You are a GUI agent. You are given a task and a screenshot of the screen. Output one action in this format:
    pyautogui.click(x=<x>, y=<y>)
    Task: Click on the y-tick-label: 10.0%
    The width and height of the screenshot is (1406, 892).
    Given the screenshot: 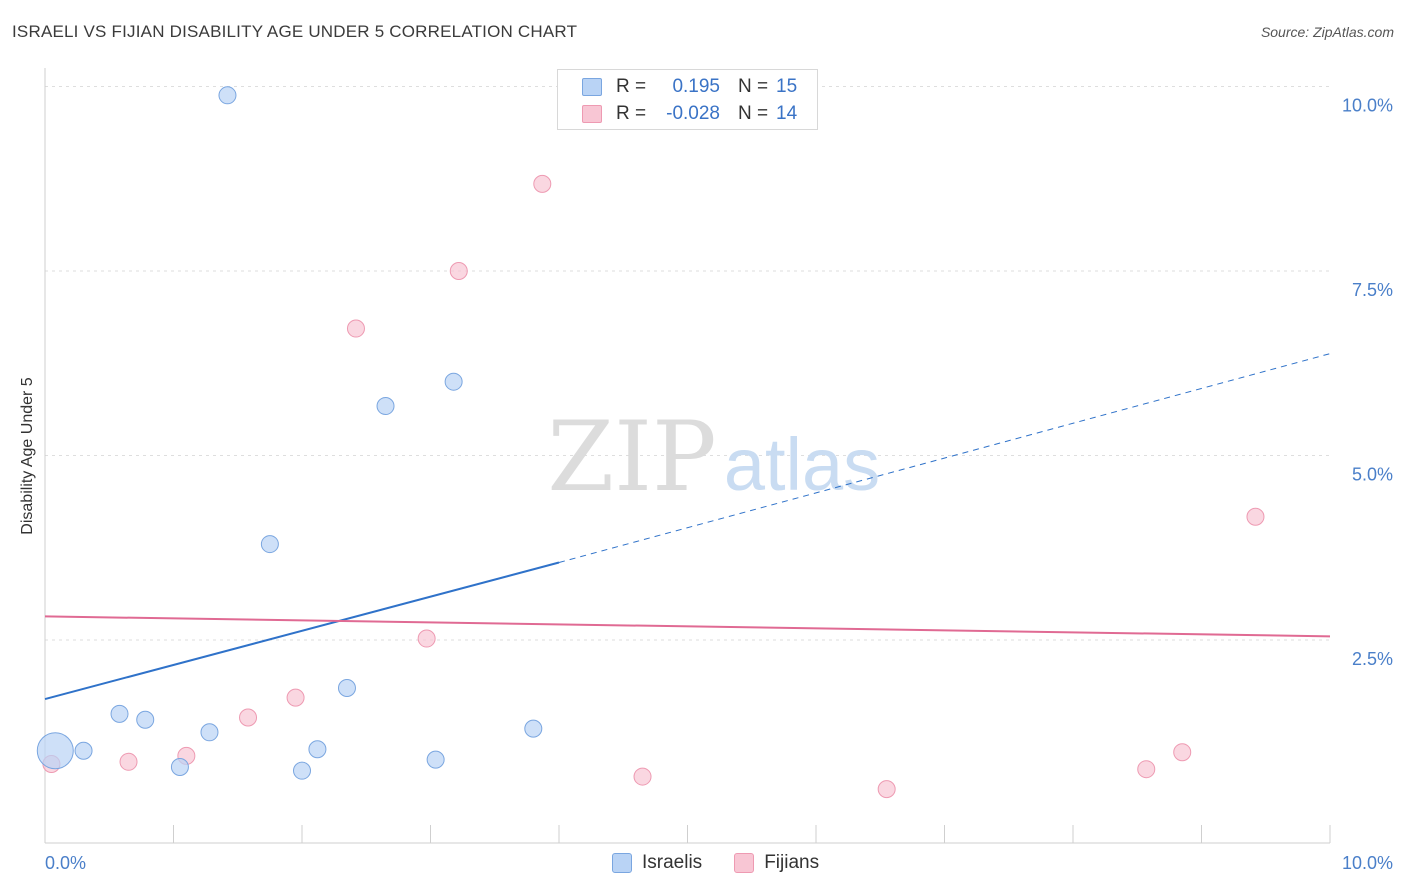 What is the action you would take?
    pyautogui.click(x=1367, y=105)
    